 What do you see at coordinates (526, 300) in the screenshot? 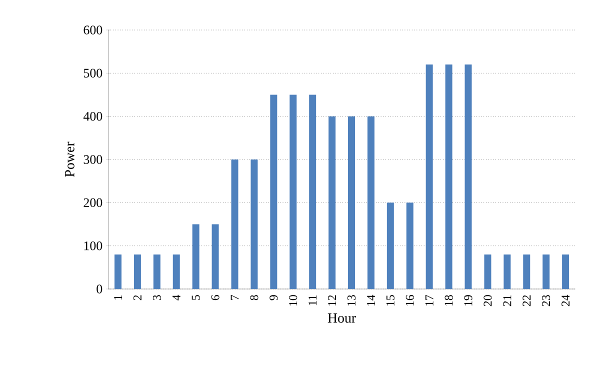
I see `x-tick-label: 22` at bounding box center [526, 300].